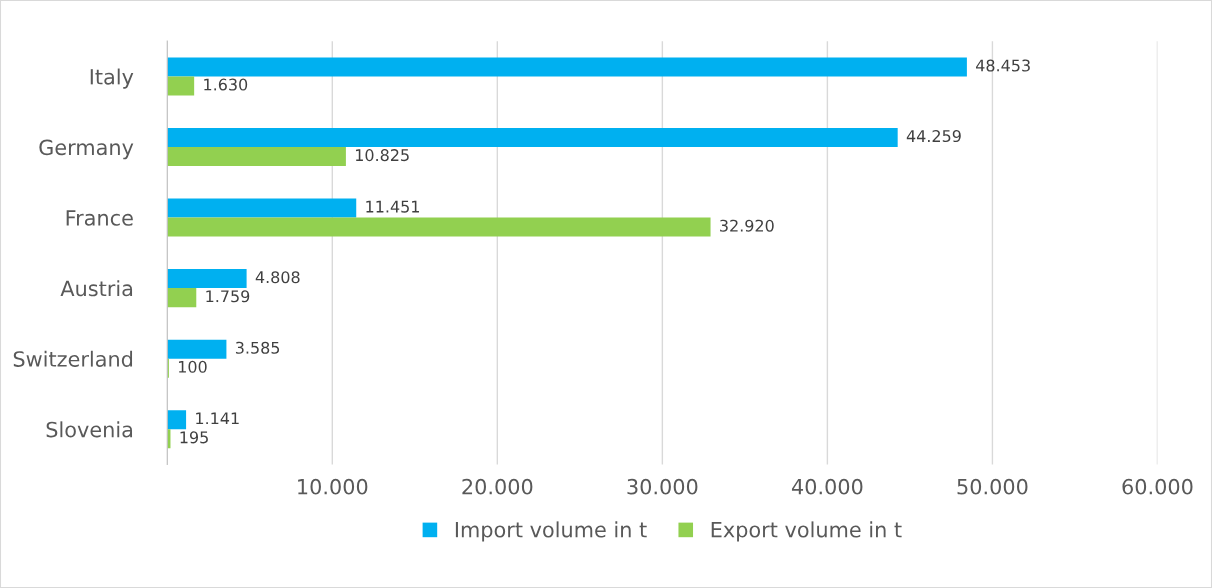 This screenshot has height=588, width=1212. Describe the element at coordinates (662, 486) in the screenshot. I see `x-tick-label: 30.000` at that location.